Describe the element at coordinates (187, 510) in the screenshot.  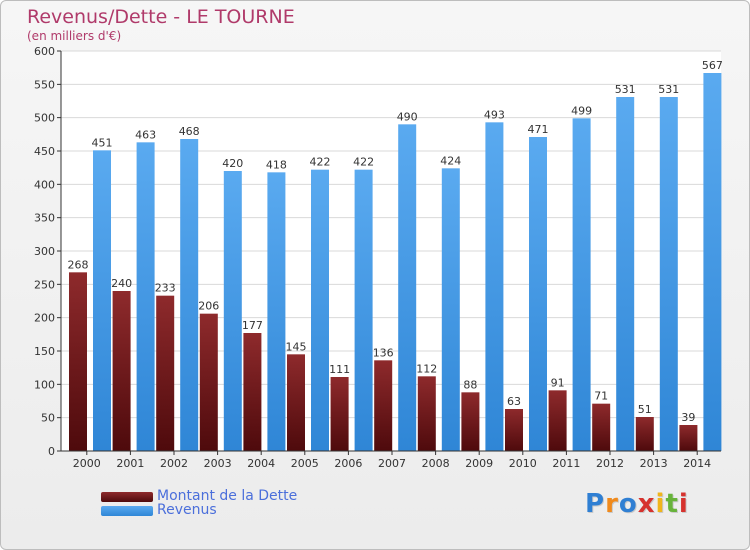
I see `legend-label-revenus: Revenus` at that location.